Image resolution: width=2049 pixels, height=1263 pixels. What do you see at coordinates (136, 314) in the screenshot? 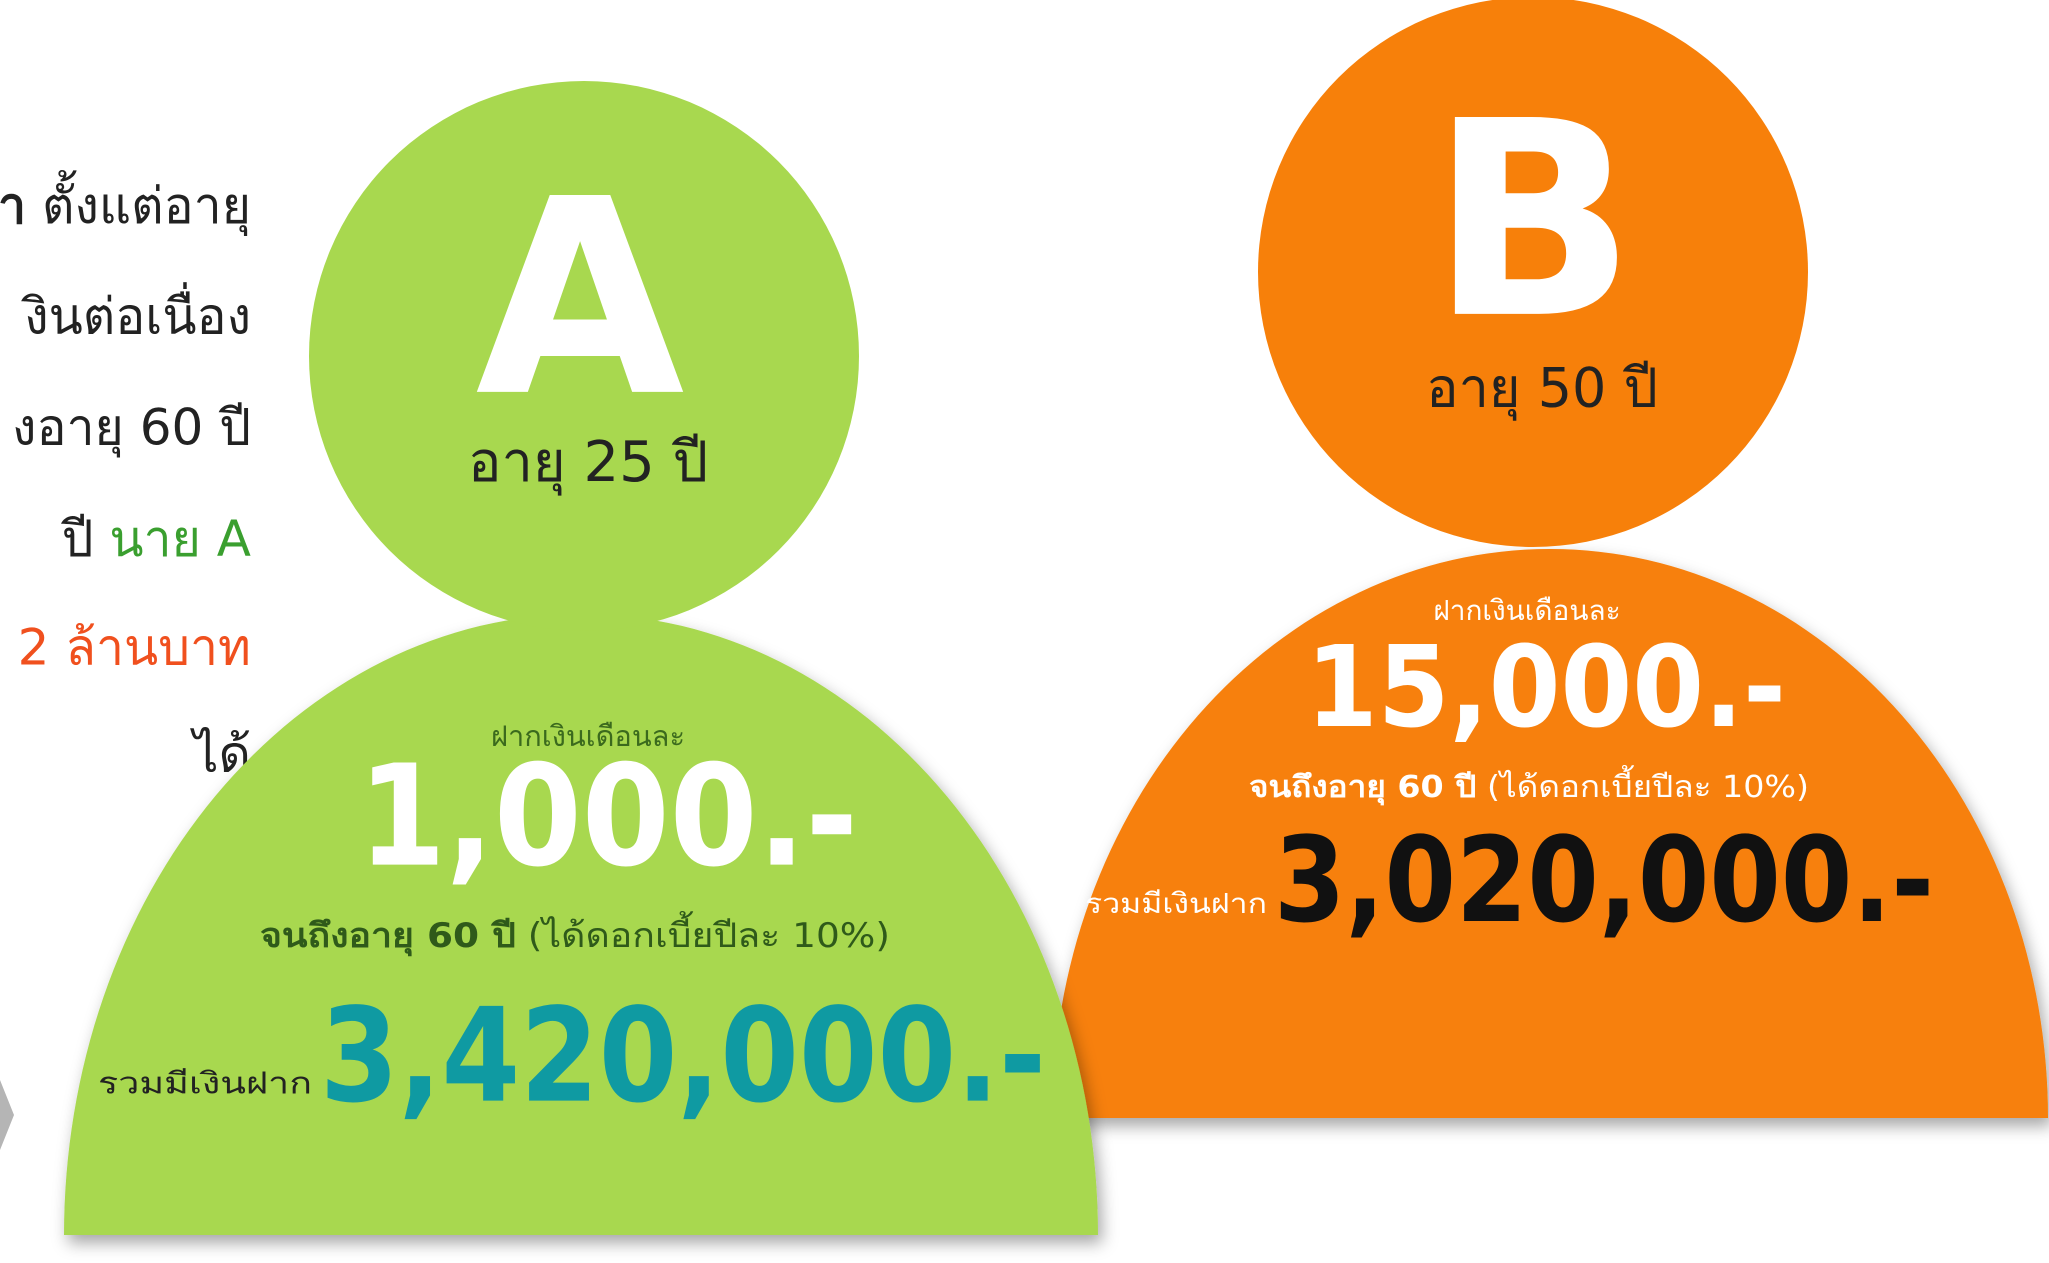
I see `intro-line: งินต่อเนื่อง` at bounding box center [136, 314].